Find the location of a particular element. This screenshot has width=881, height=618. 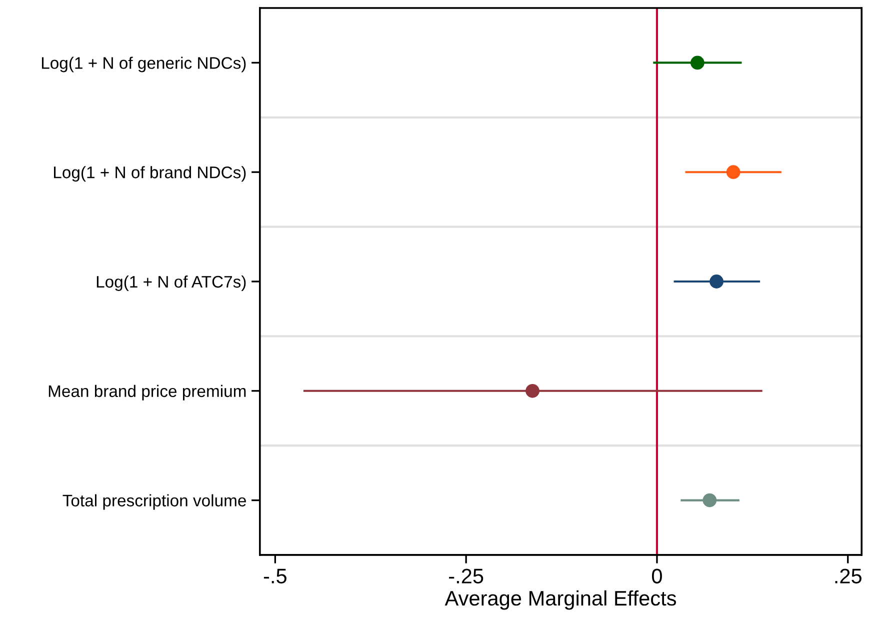

x-tick-label: -.5 is located at coordinates (275, 576).